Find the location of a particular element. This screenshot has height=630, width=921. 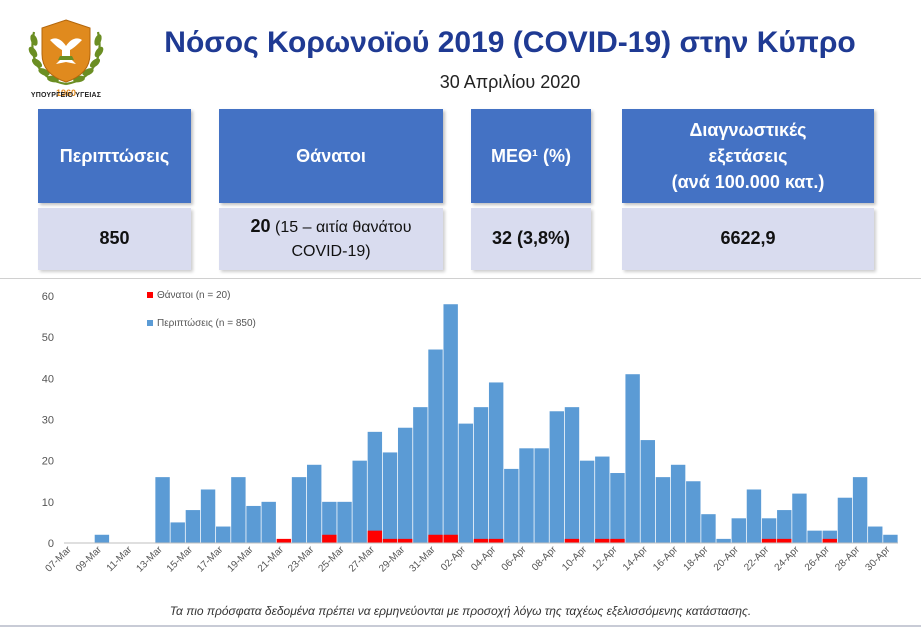

y-tick-label: 0 is located at coordinates (51, 544).